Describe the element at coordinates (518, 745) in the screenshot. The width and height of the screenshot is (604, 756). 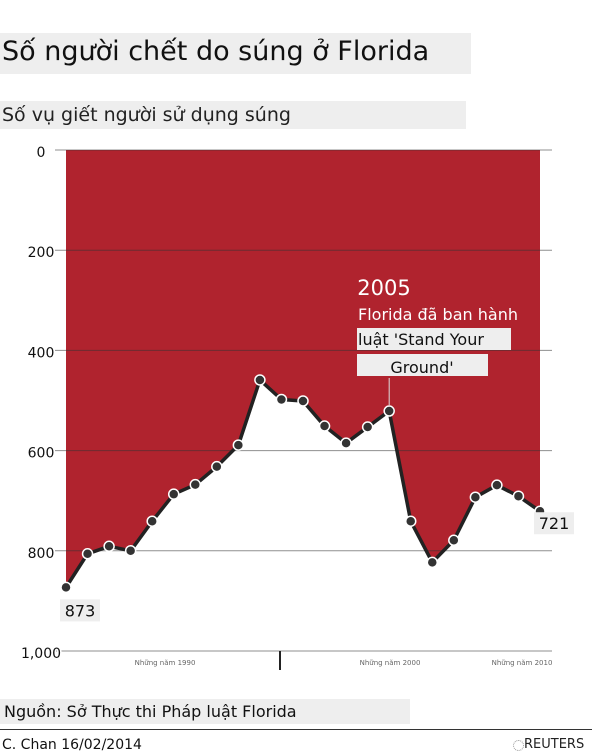
I see `reuters-logo-icon` at that location.